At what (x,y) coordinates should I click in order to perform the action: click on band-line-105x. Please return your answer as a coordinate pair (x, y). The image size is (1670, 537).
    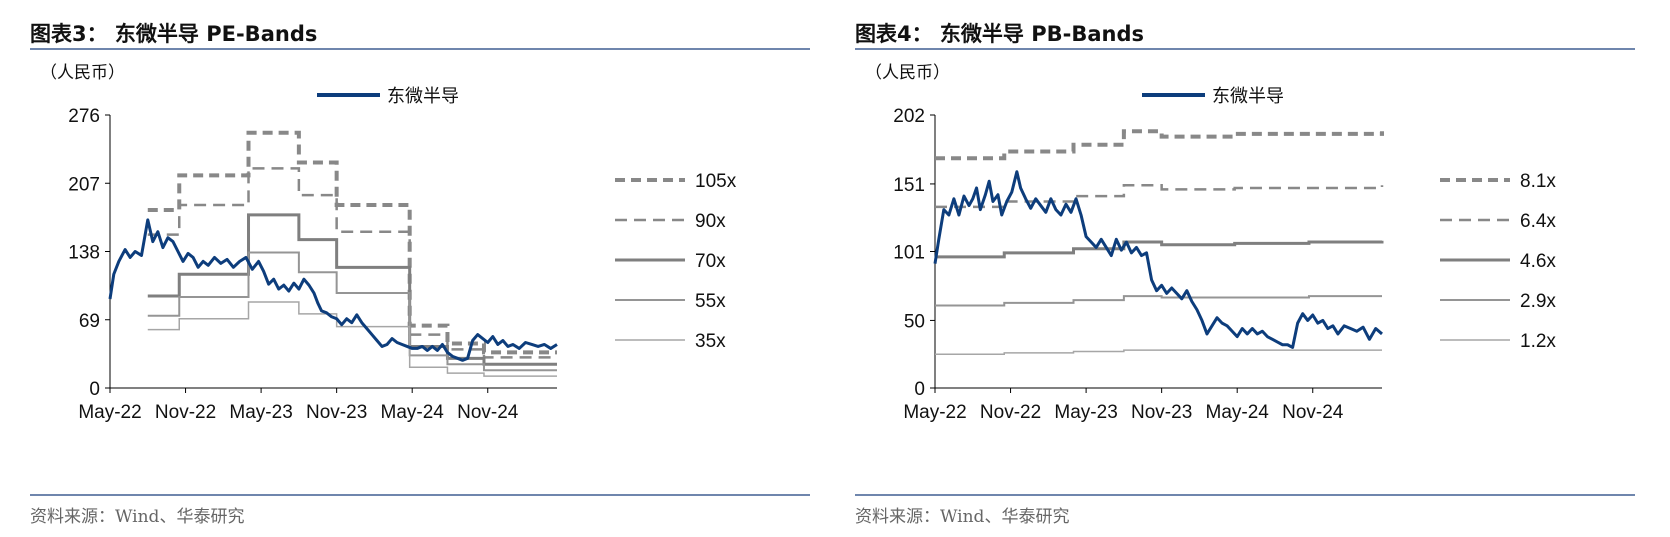
    Looking at the image, I should click on (352, 242).